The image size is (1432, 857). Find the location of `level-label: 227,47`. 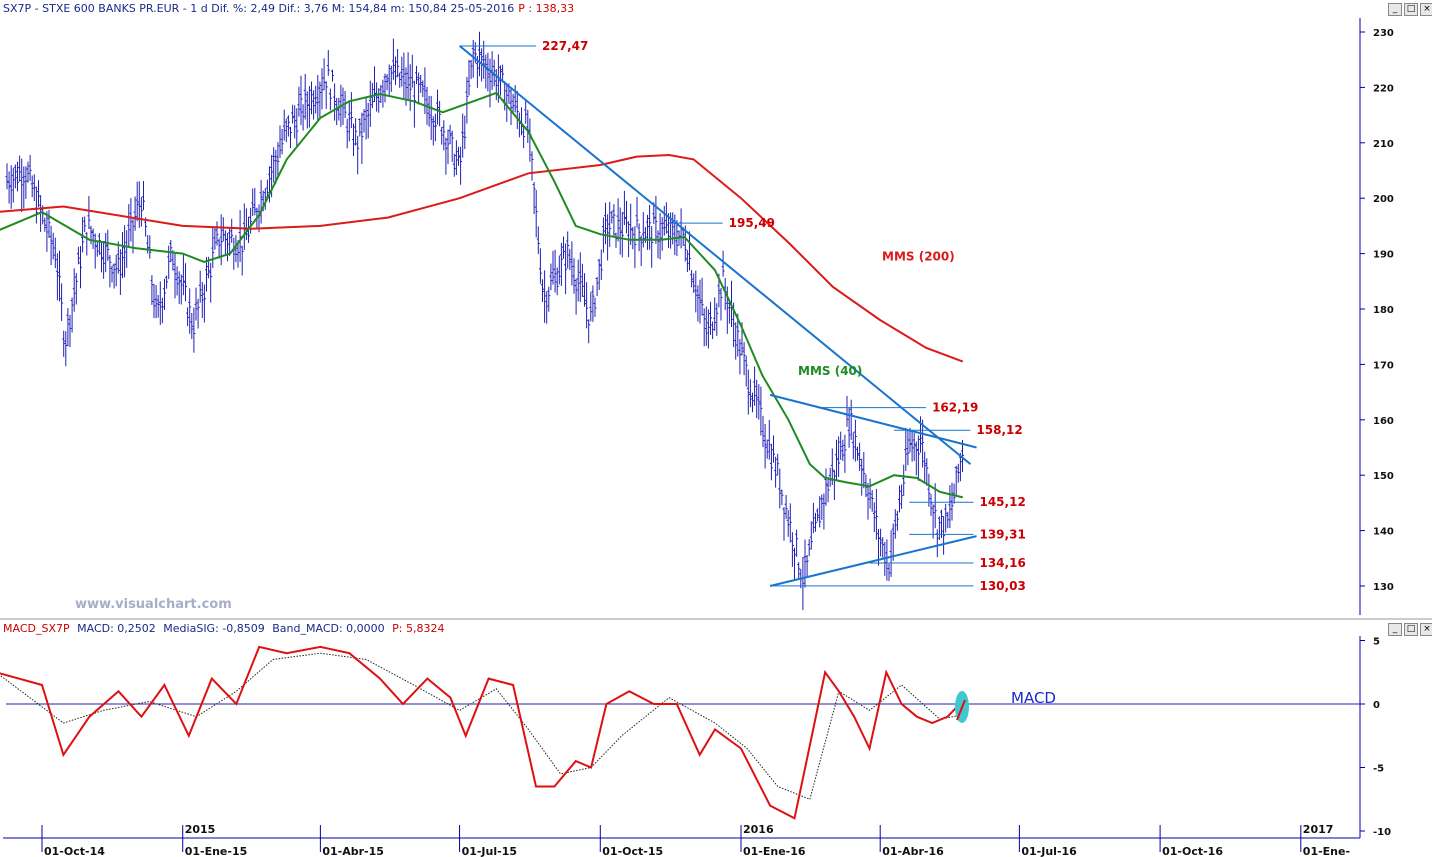

level-label: 227,47 is located at coordinates (565, 46).